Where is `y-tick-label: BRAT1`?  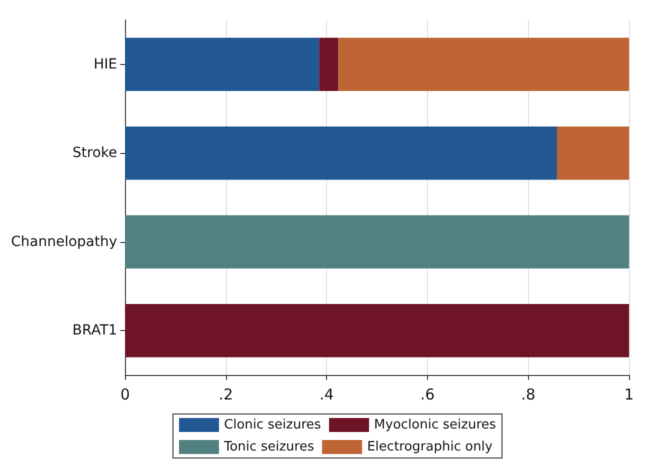
y-tick-label: BRAT1 is located at coordinates (95, 330).